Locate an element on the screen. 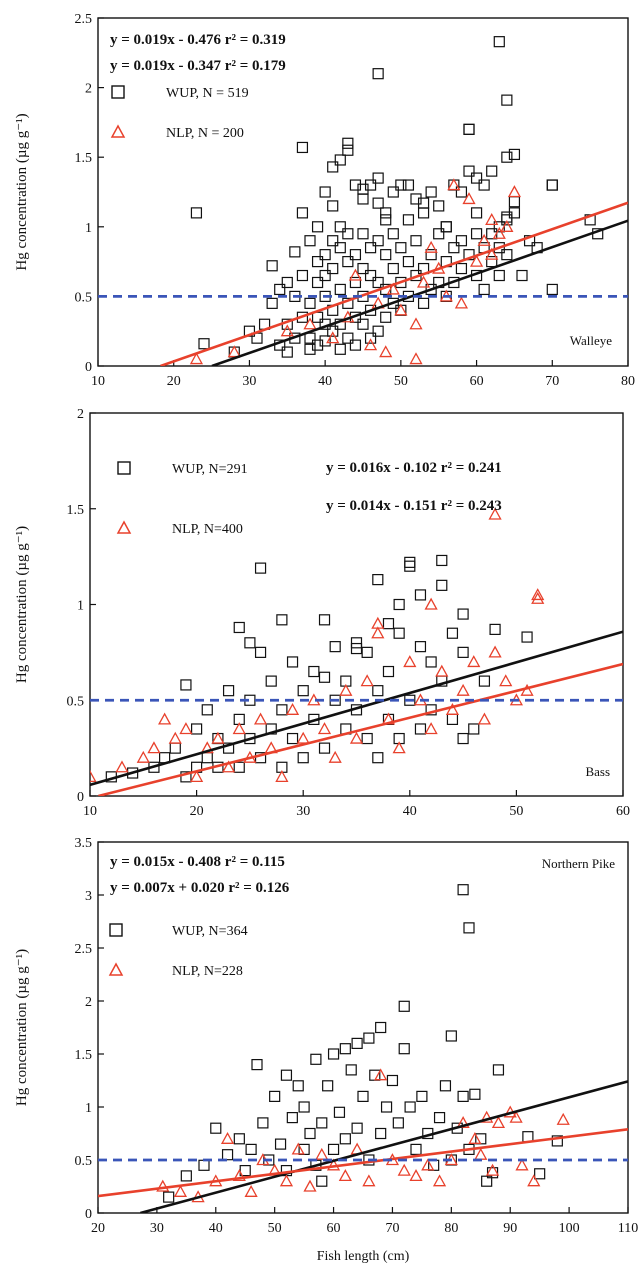 Image resolution: width=641 pixels, height=1277 pixels. species-label: Bass is located at coordinates (597, 771).